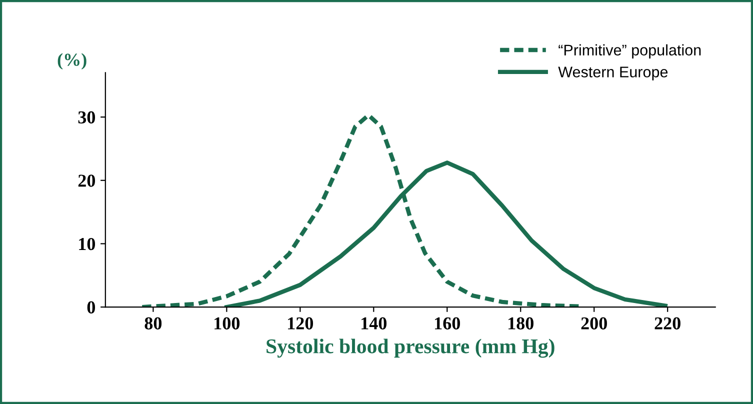 Image resolution: width=753 pixels, height=404 pixels. I want to click on y-tick-label: 10, so click(87, 244).